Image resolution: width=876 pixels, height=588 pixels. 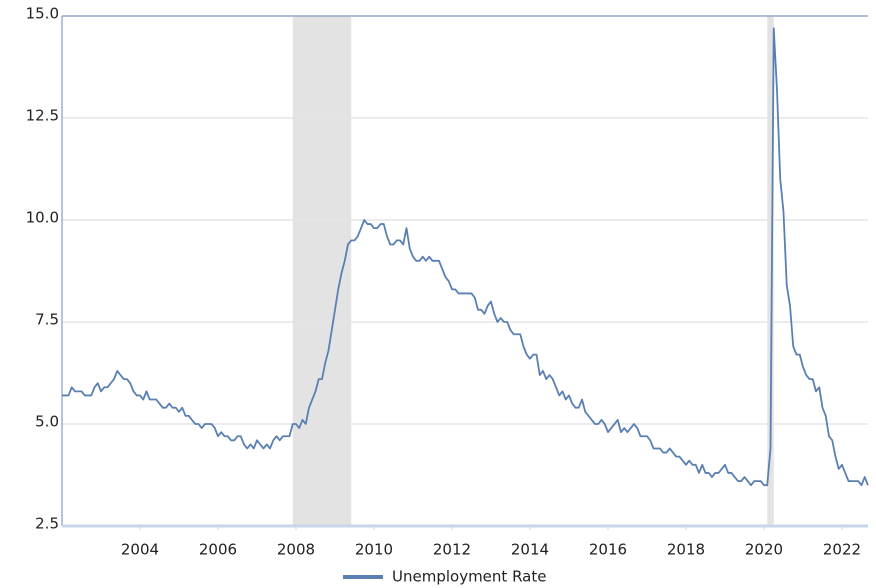 I want to click on x-tick-label: 2018, so click(x=686, y=550).